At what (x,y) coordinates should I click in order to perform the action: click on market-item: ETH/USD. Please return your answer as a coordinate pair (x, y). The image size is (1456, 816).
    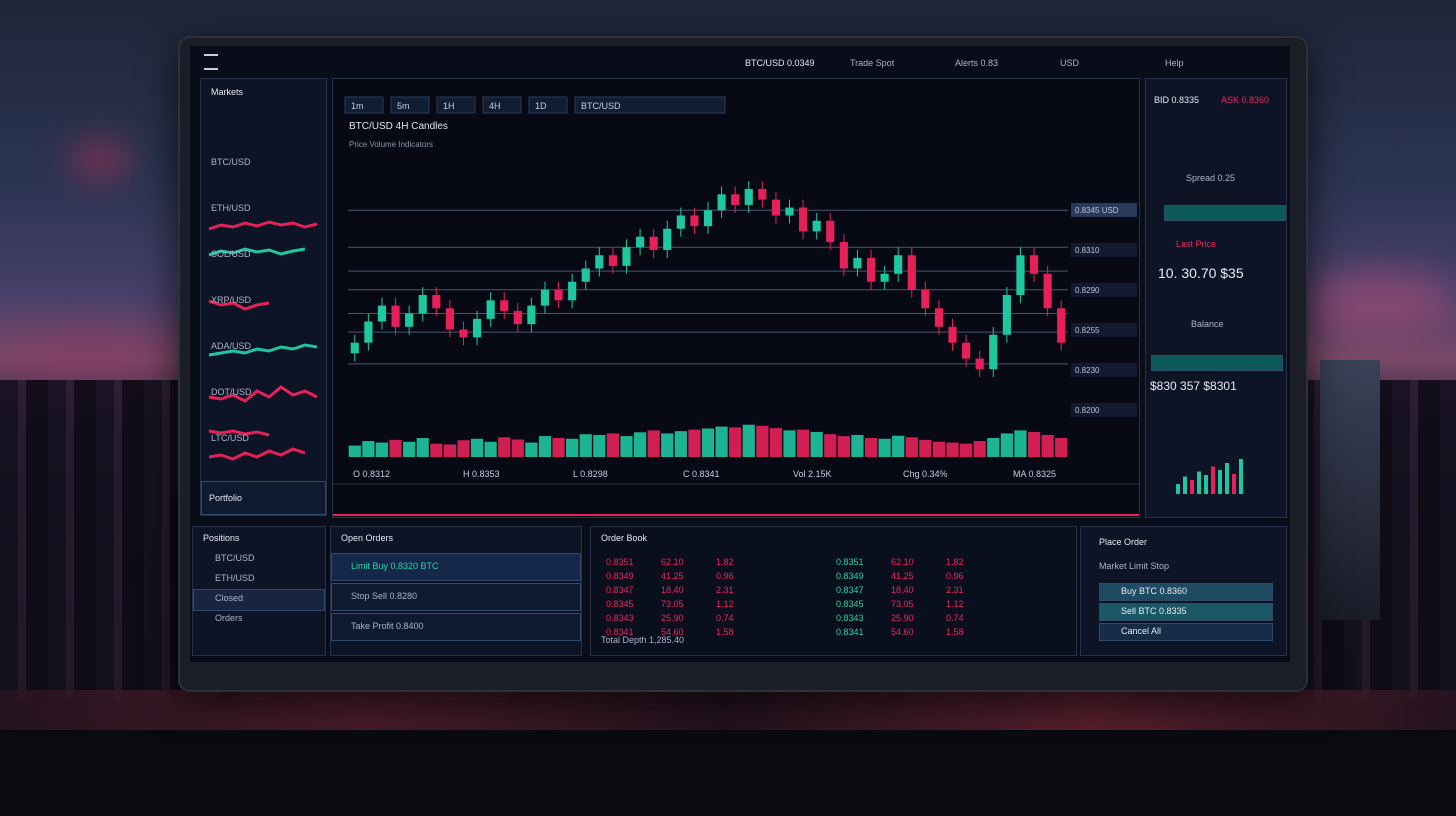
    Looking at the image, I should click on (231, 208).